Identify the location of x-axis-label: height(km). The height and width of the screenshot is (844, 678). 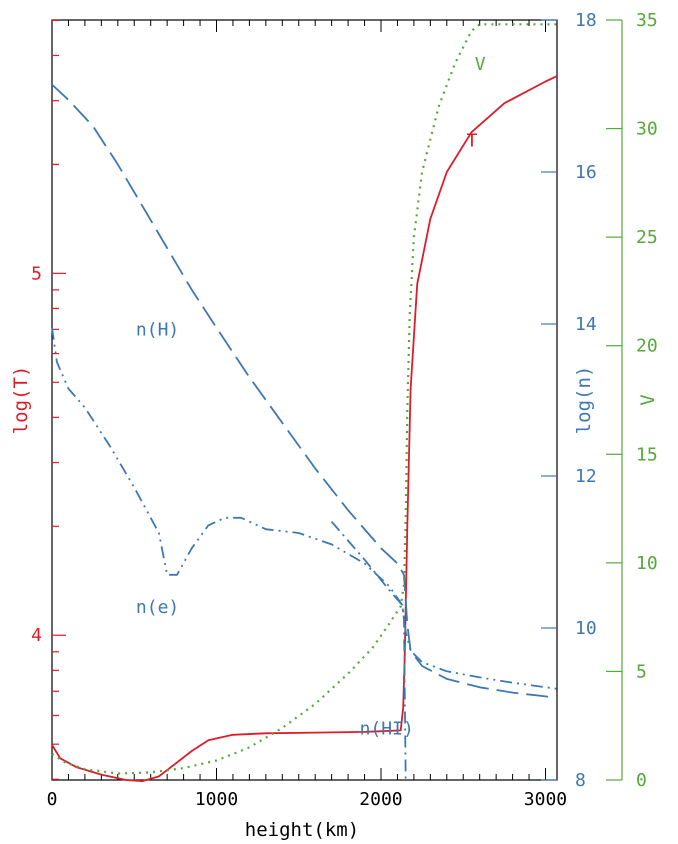
(302, 830).